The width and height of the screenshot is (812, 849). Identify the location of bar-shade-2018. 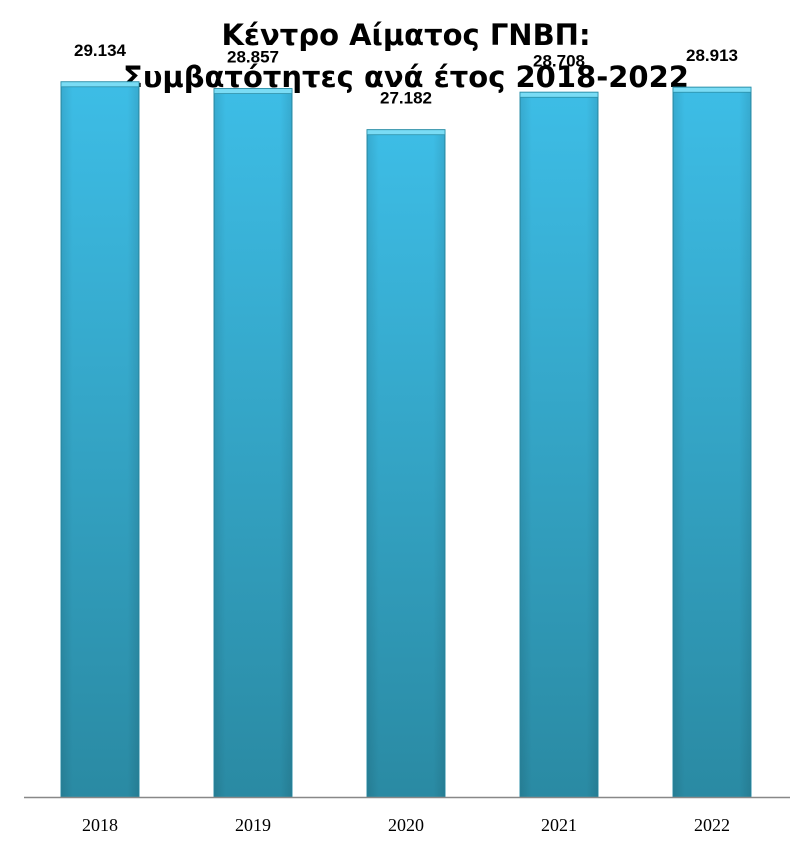
(100, 439).